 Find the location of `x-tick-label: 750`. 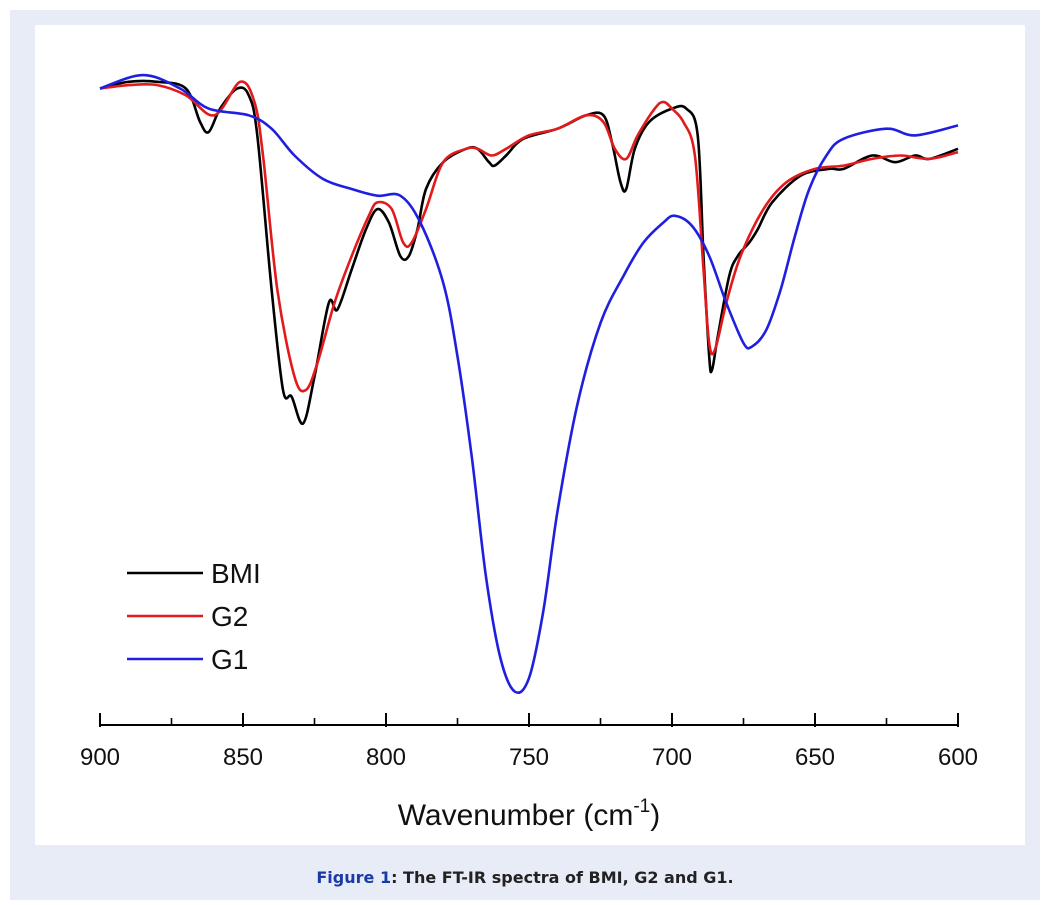

x-tick-label: 750 is located at coordinates (529, 757).